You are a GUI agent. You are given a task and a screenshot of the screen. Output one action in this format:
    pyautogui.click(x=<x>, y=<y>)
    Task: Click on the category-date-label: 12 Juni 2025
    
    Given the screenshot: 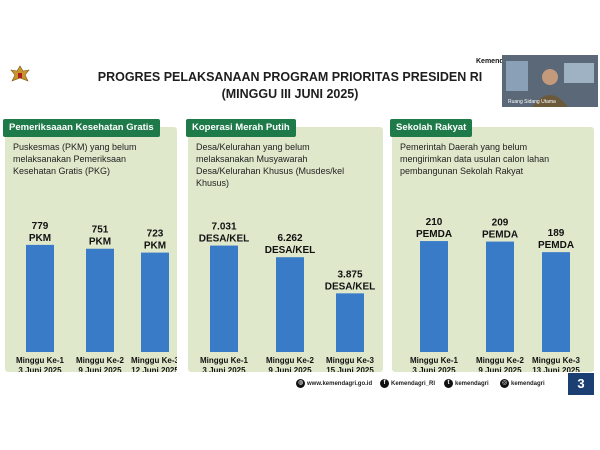 What is the action you would take?
    pyautogui.click(x=154, y=369)
    